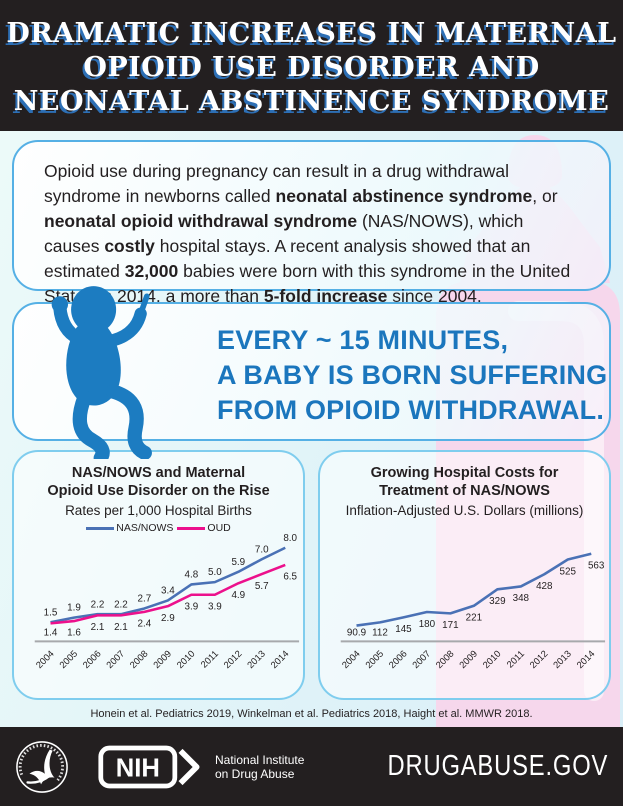  Describe the element at coordinates (74, 632) in the screenshot. I see `data-point-label: 1.6` at that location.